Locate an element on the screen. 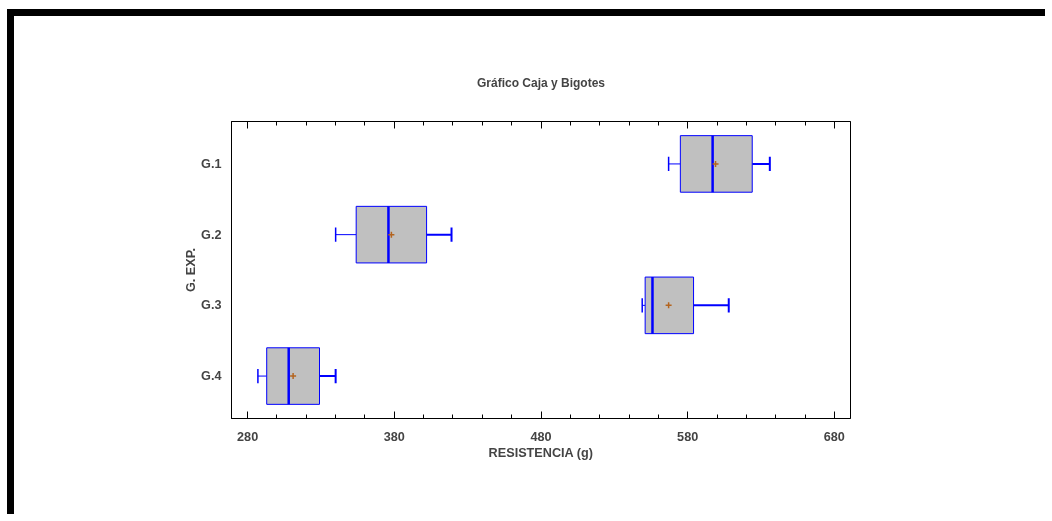  chart-title: Gráfico Caja y Bigotes is located at coordinates (541, 83).